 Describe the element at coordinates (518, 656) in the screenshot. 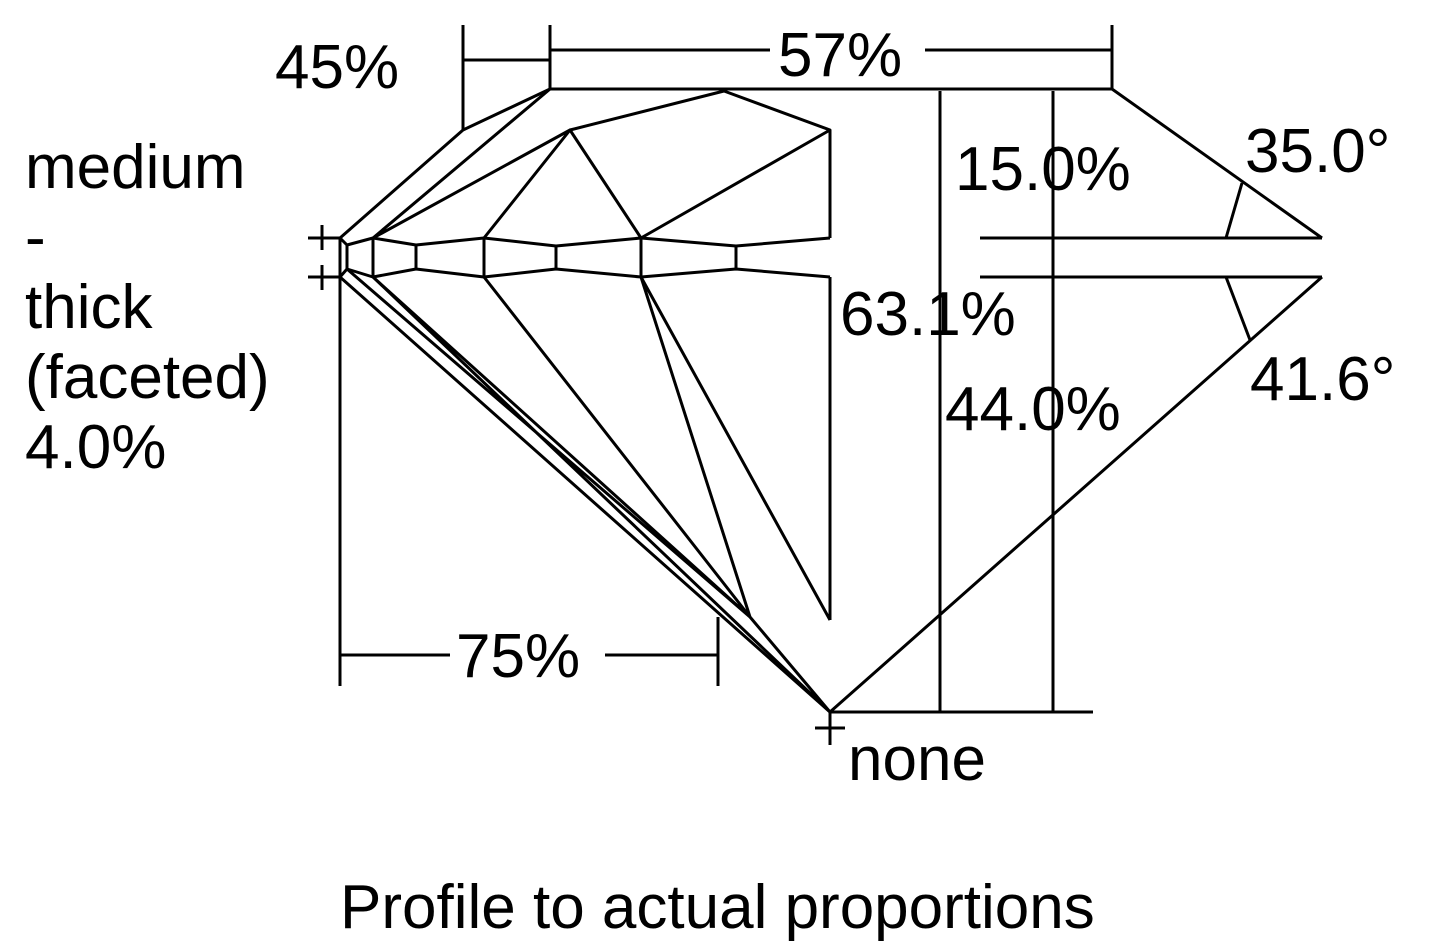

I see `lower-half-label: 75%` at that location.